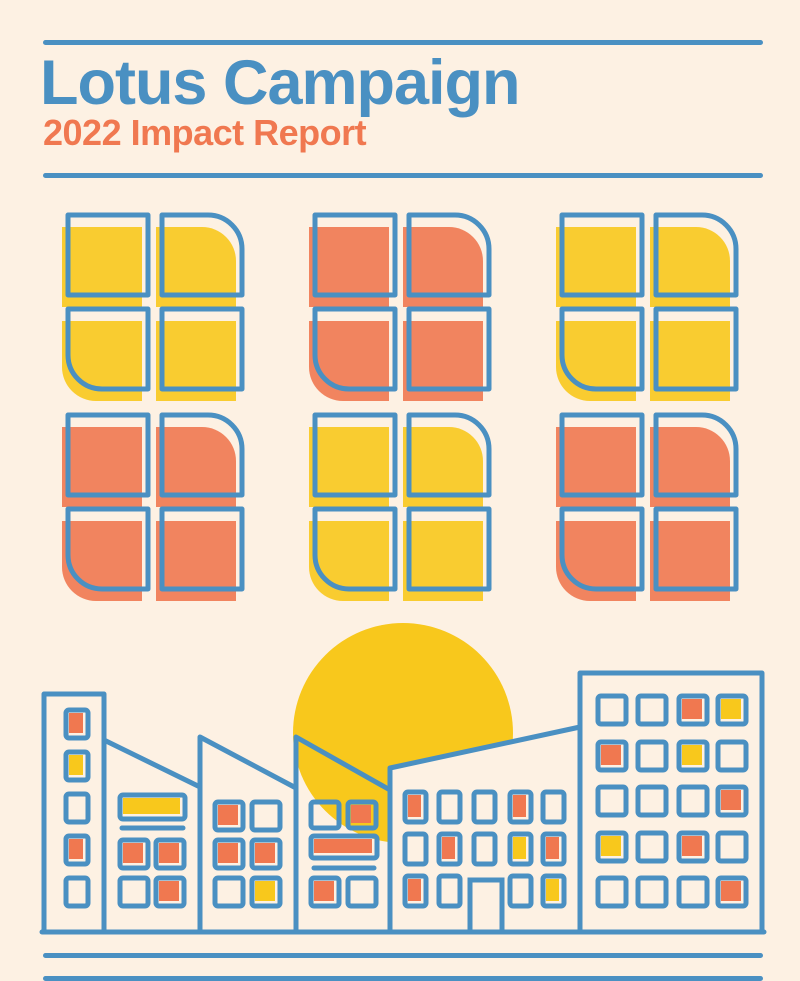 The height and width of the screenshot is (981, 800). Describe the element at coordinates (403, 42) in the screenshot. I see `top-rule` at that location.